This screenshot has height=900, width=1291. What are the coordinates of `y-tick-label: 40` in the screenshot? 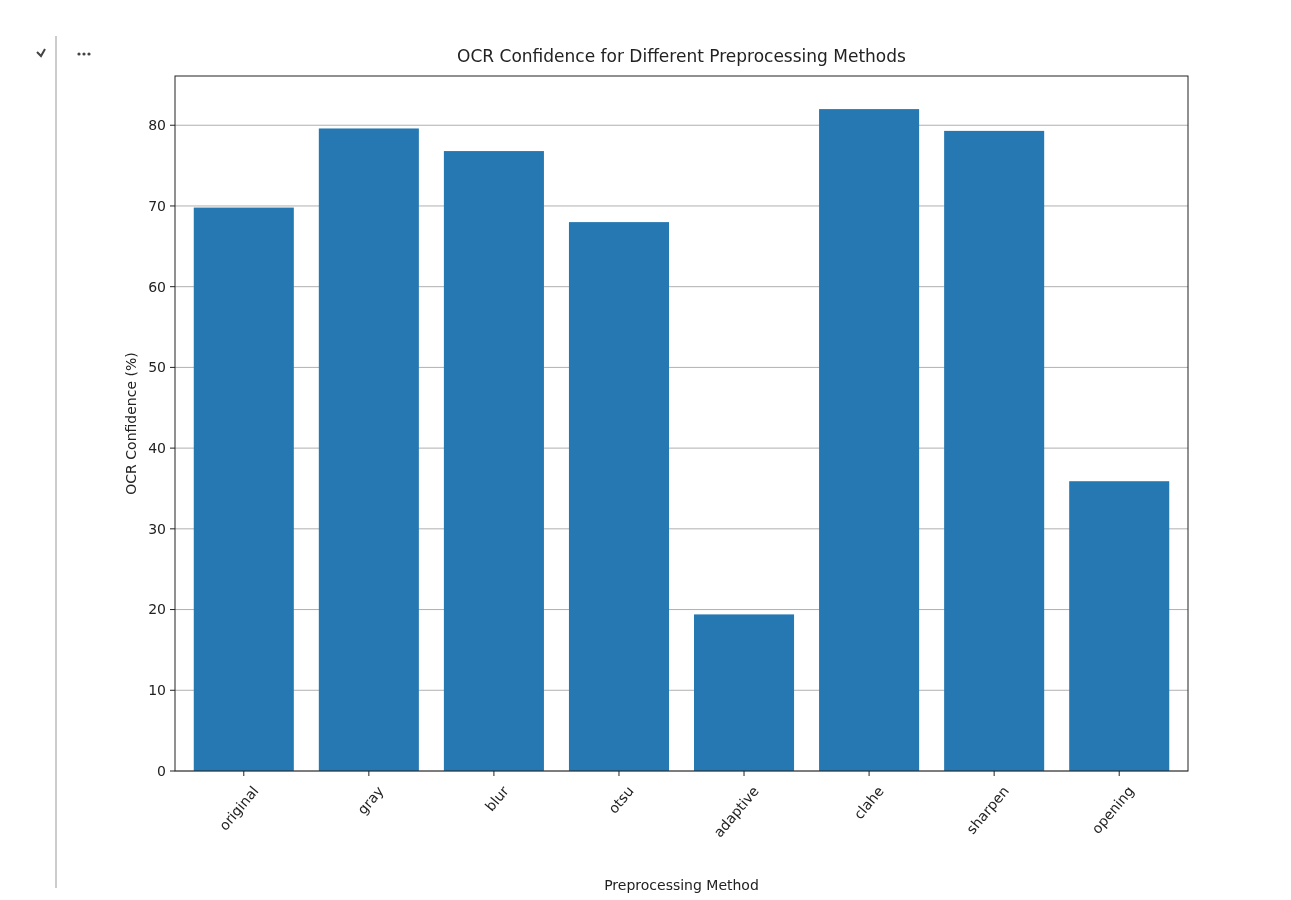 It's located at (157, 448).